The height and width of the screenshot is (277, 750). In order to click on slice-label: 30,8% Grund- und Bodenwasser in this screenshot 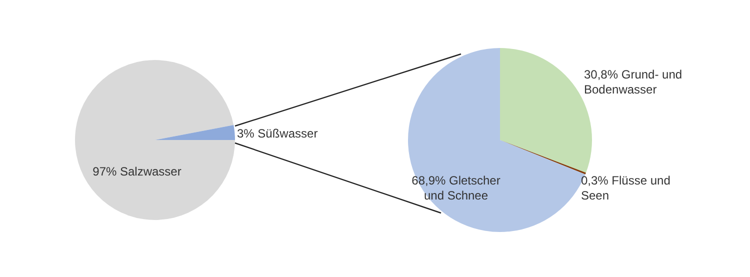, I will do `click(633, 81)`.